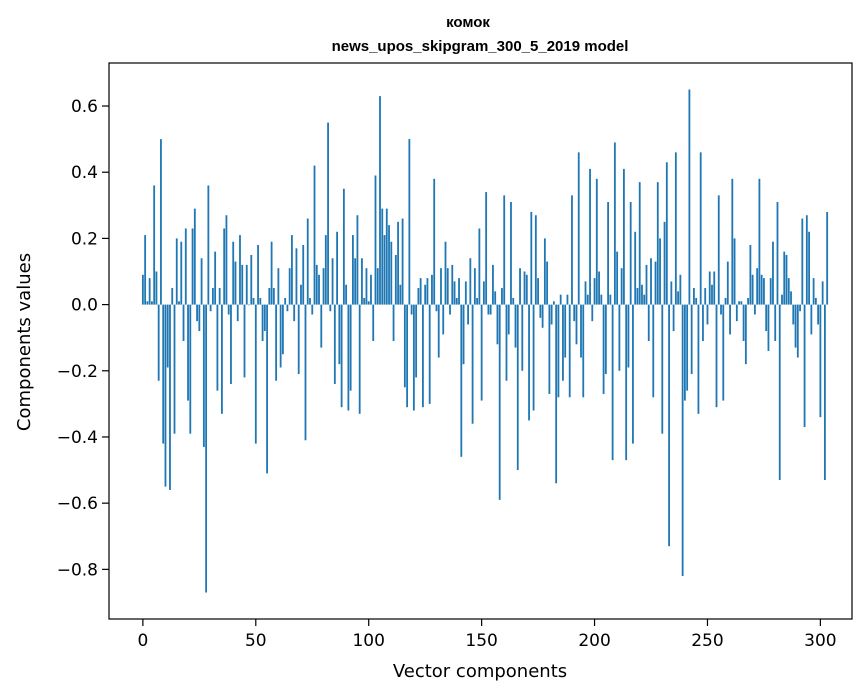 The width and height of the screenshot is (867, 696). I want to click on chart-title-word: комок, so click(468, 22).